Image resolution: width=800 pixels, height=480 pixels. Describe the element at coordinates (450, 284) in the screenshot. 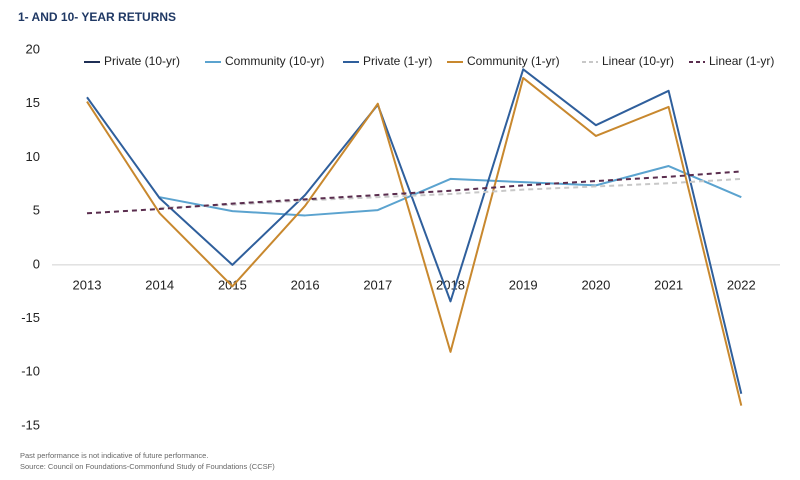

I see `x-tick-label: 2018` at that location.